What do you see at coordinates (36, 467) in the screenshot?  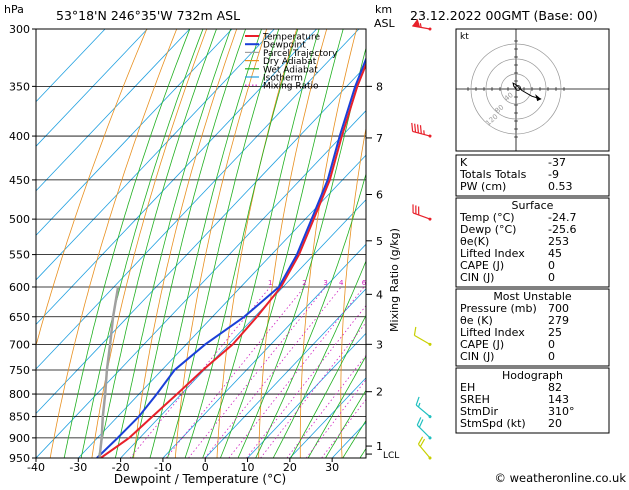 I see `temperature-tick-label: -40` at bounding box center [36, 467].